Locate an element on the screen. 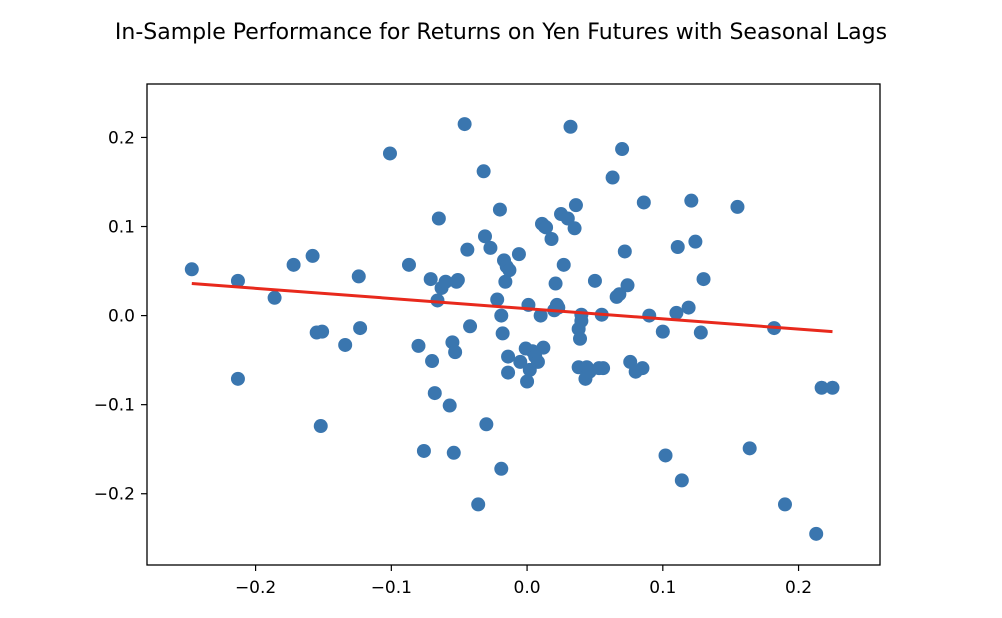  x-tick-label: −0.2 is located at coordinates (255, 588).